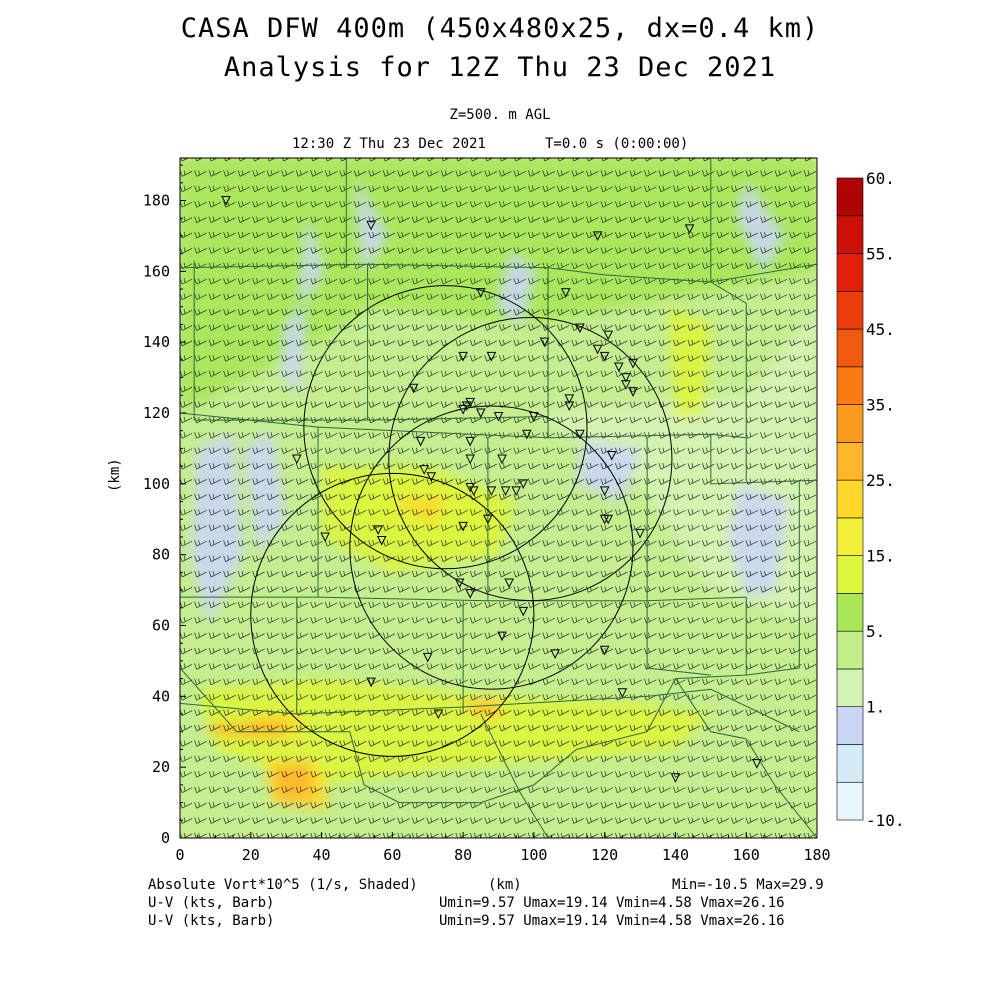 The width and height of the screenshot is (1000, 1000). I want to click on valid-time-label: 12:30 Z Thu 23 Dec 2021, so click(389, 144).